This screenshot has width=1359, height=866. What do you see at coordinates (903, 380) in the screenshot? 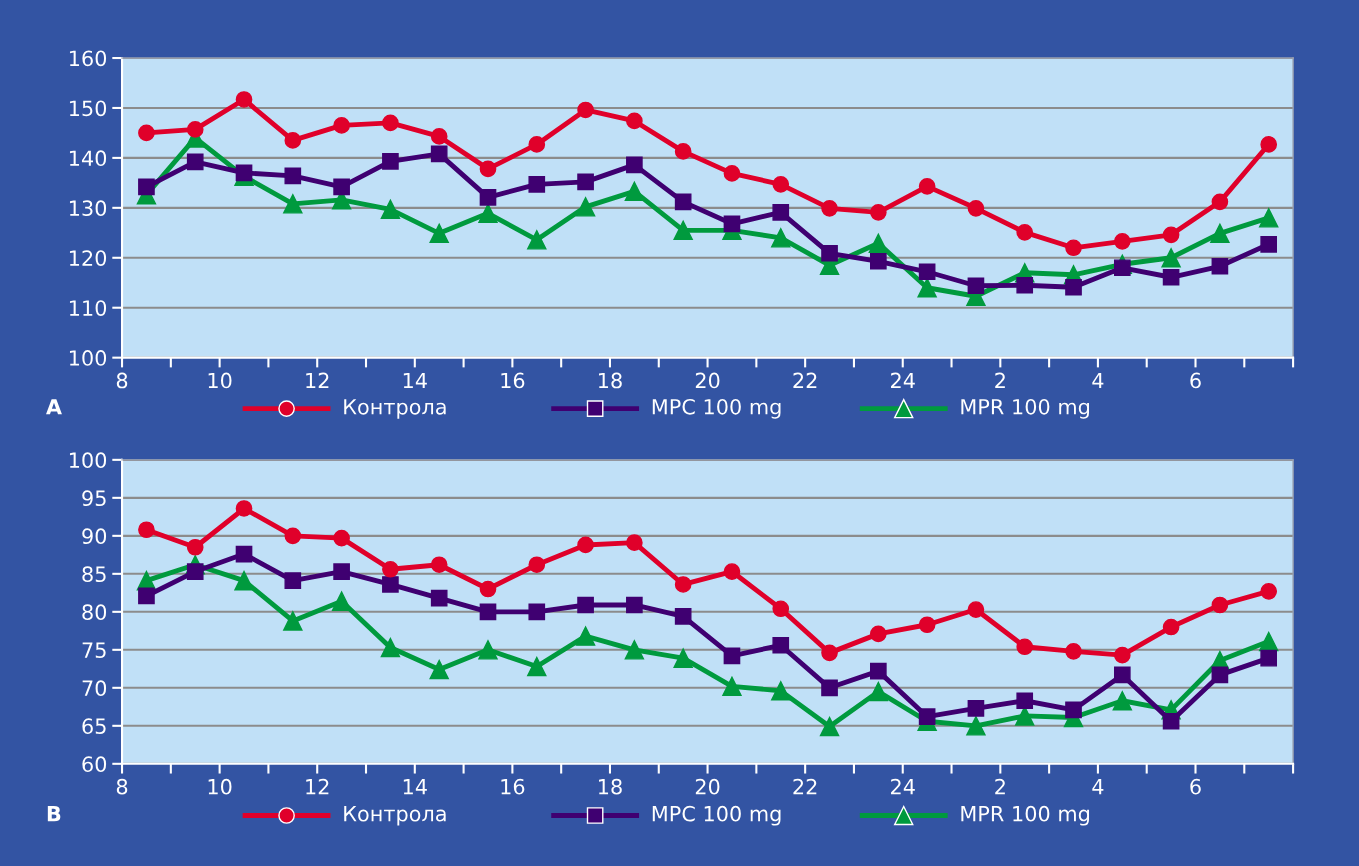
I see `x-tick-label: 24` at bounding box center [903, 380].